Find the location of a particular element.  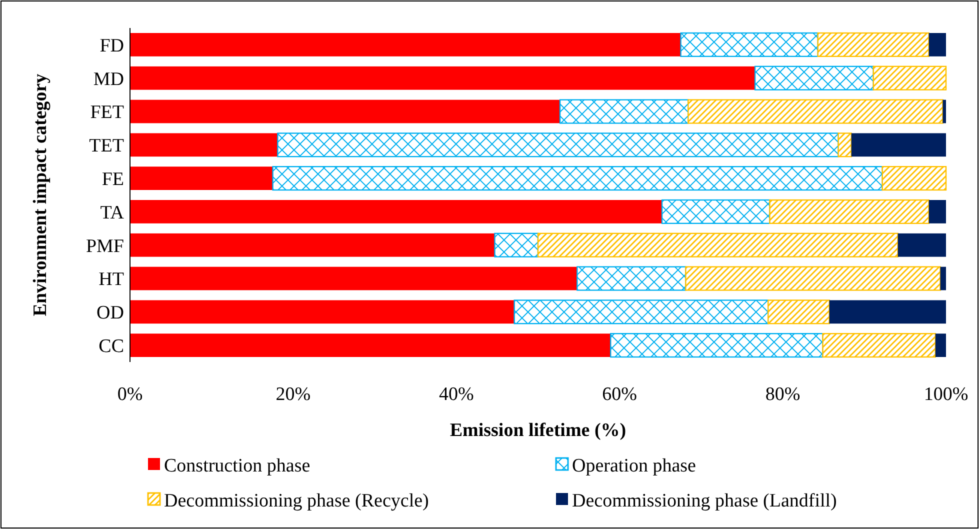

x-tick-label: 40% is located at coordinates (456, 394).